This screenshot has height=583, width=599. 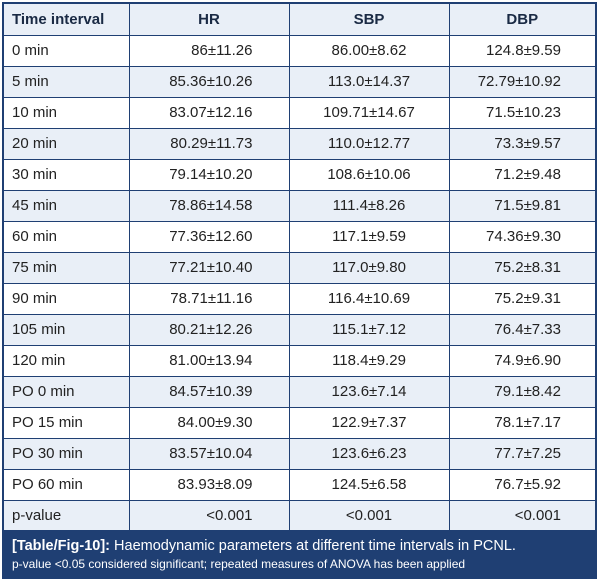 What do you see at coordinates (522, 51) in the screenshot?
I see `cell-dbp: 124.8±9.59` at bounding box center [522, 51].